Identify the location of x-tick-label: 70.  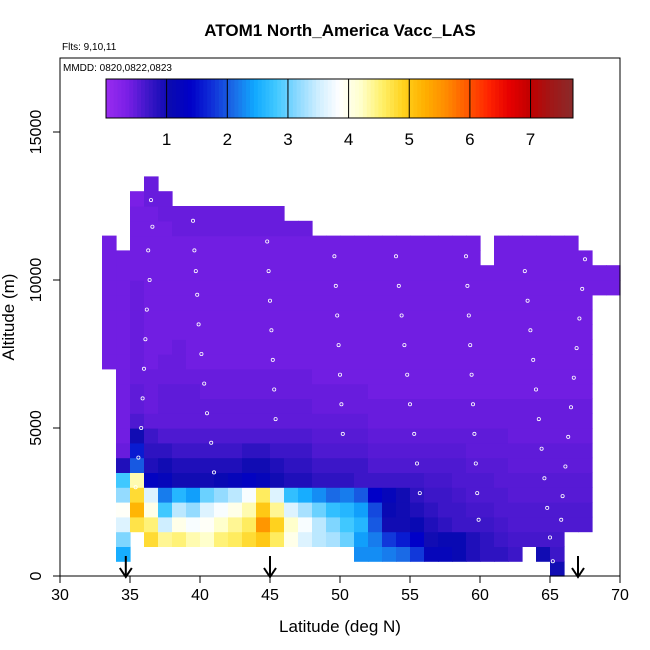
(620, 595).